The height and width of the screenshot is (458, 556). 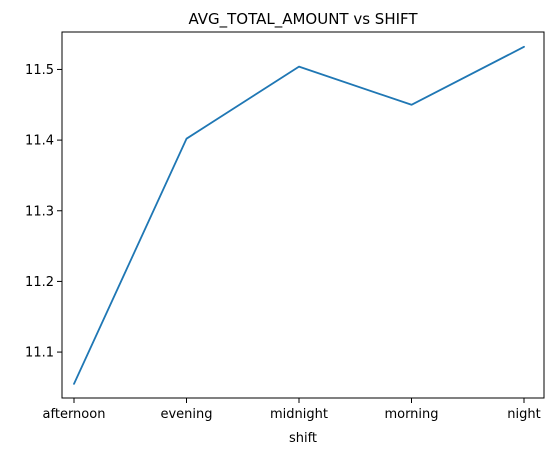 I want to click on x-axis-label: shift, so click(x=303, y=438).